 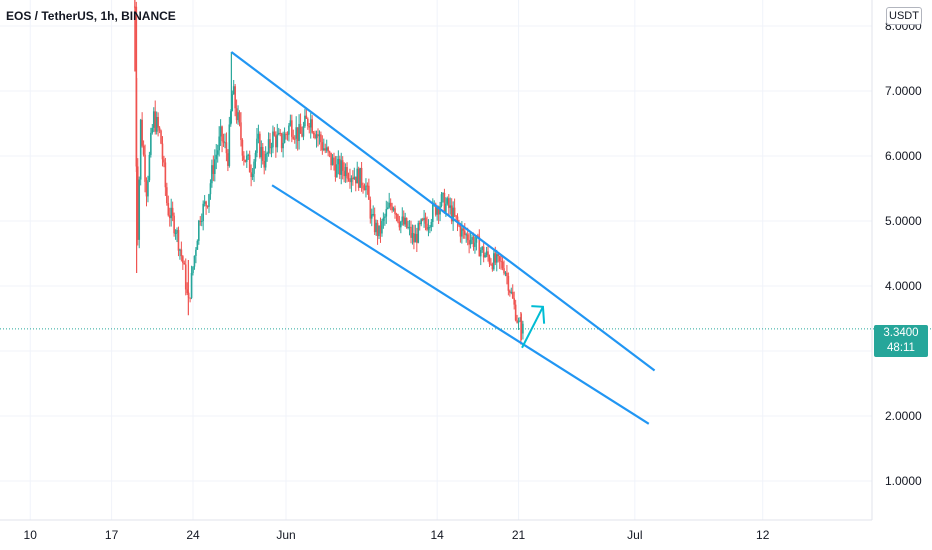 I want to click on time-tick-label: 21, so click(x=519, y=535).